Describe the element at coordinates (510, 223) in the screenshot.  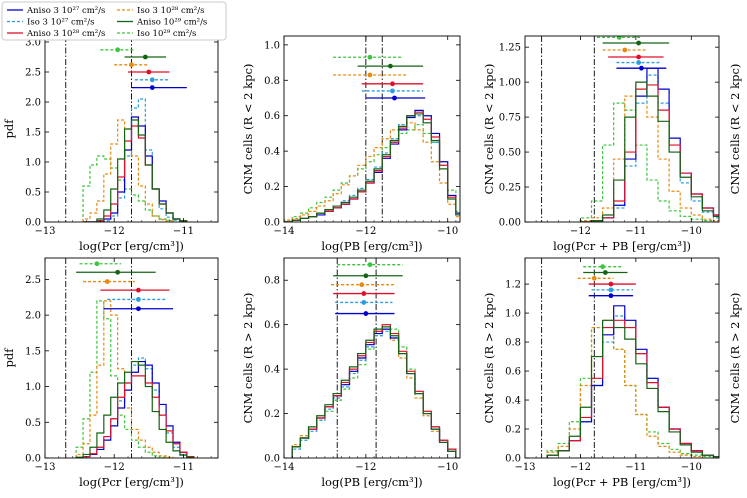
I see `y-tick-label: 0.00` at that location.